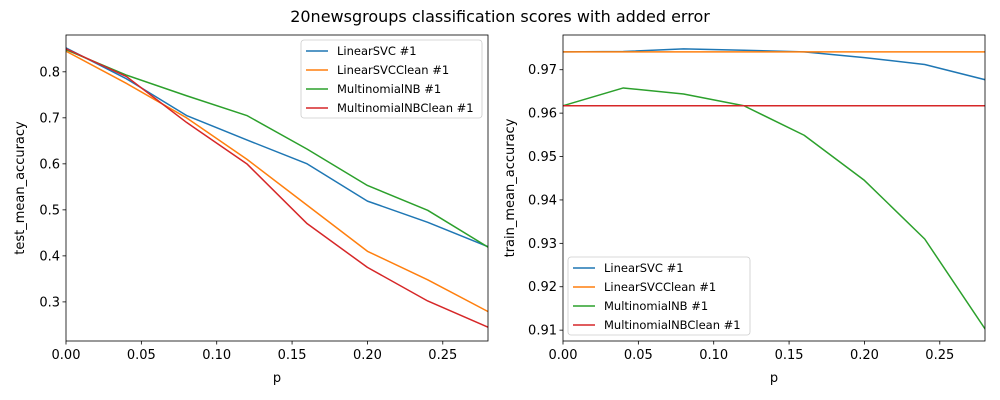  I want to click on y-tick-label: 0.97, so click(542, 70).